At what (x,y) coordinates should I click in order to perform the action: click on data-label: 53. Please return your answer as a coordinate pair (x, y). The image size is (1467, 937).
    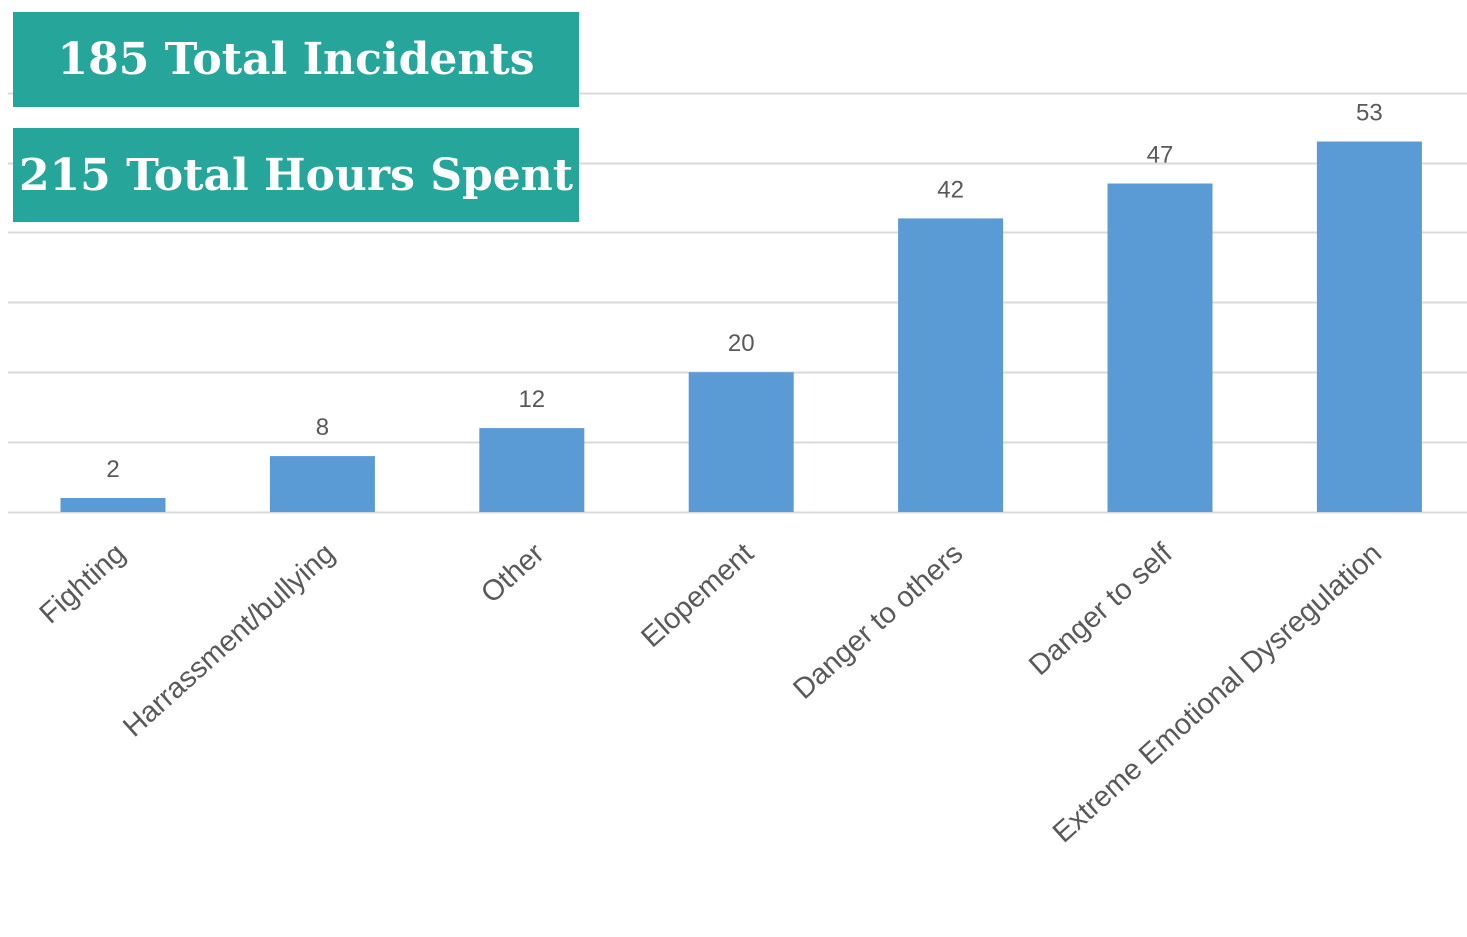
    Looking at the image, I should click on (1369, 113).